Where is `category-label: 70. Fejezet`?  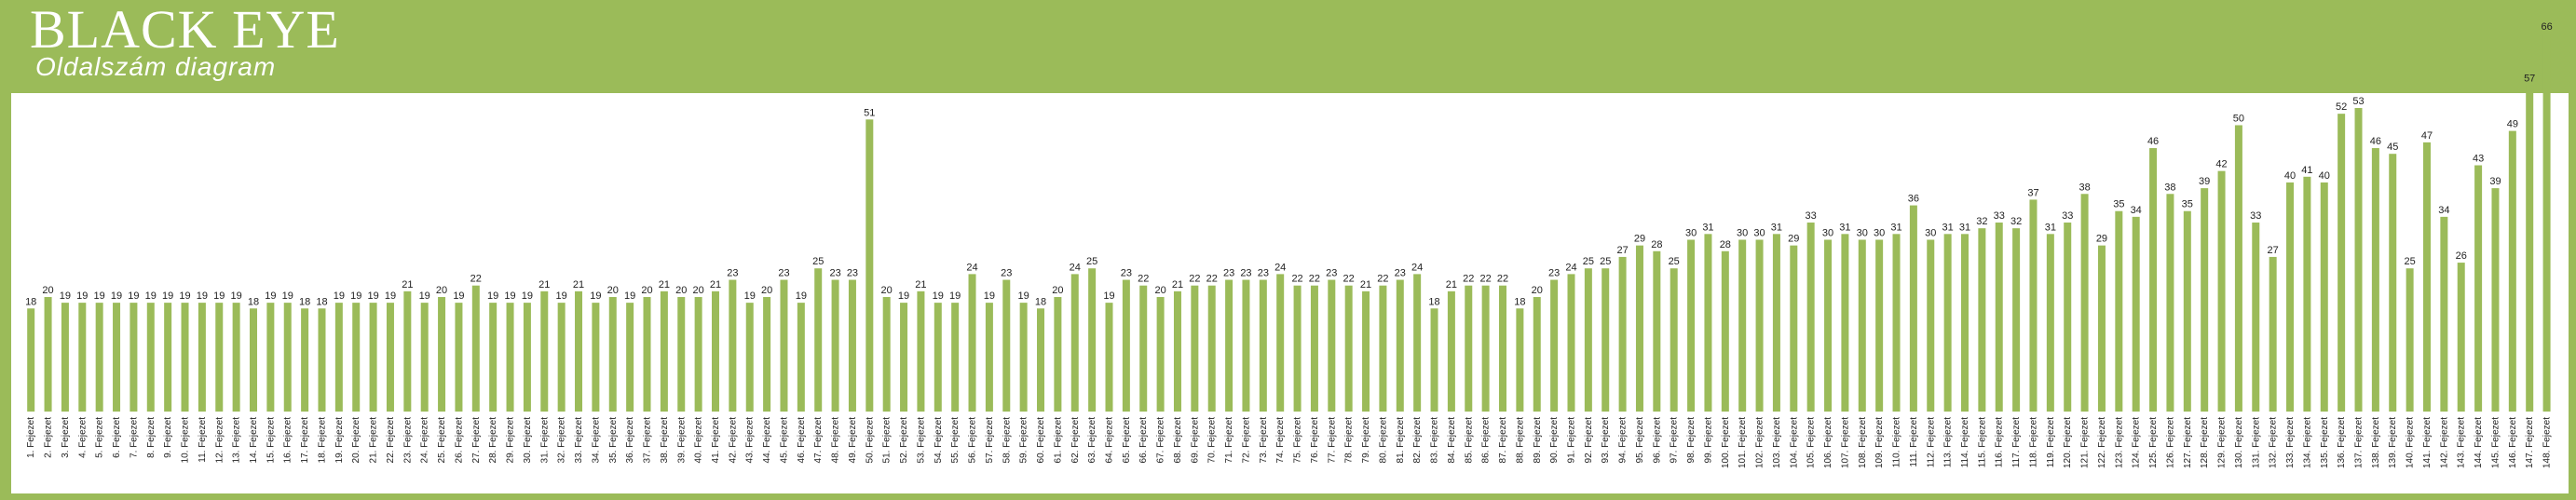 category-label: 70. Fejezet is located at coordinates (1212, 441).